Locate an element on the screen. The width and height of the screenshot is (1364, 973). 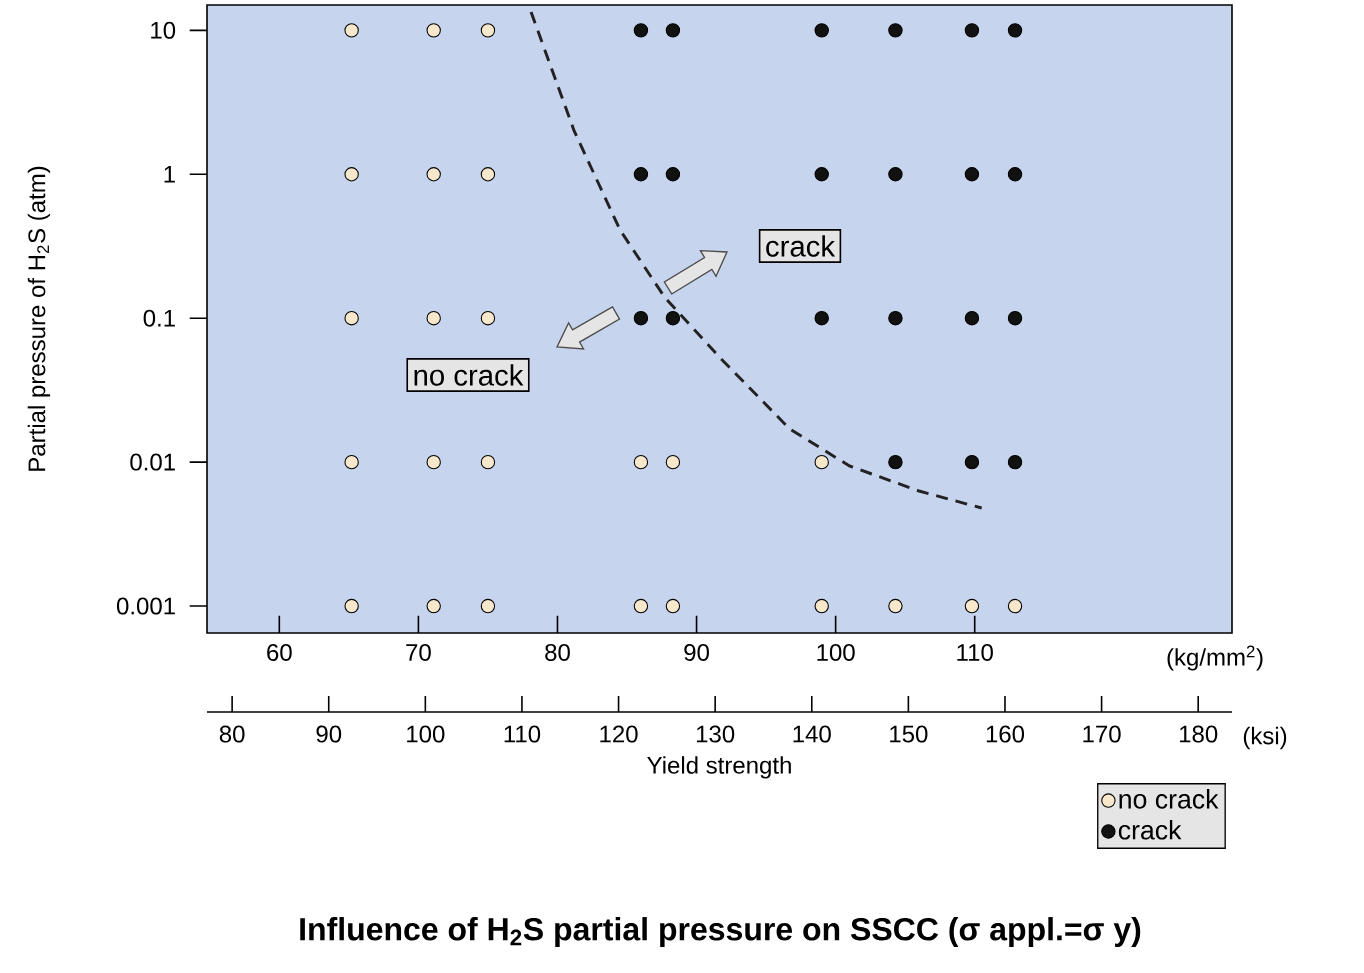
annotation: crack is located at coordinates (801, 246).